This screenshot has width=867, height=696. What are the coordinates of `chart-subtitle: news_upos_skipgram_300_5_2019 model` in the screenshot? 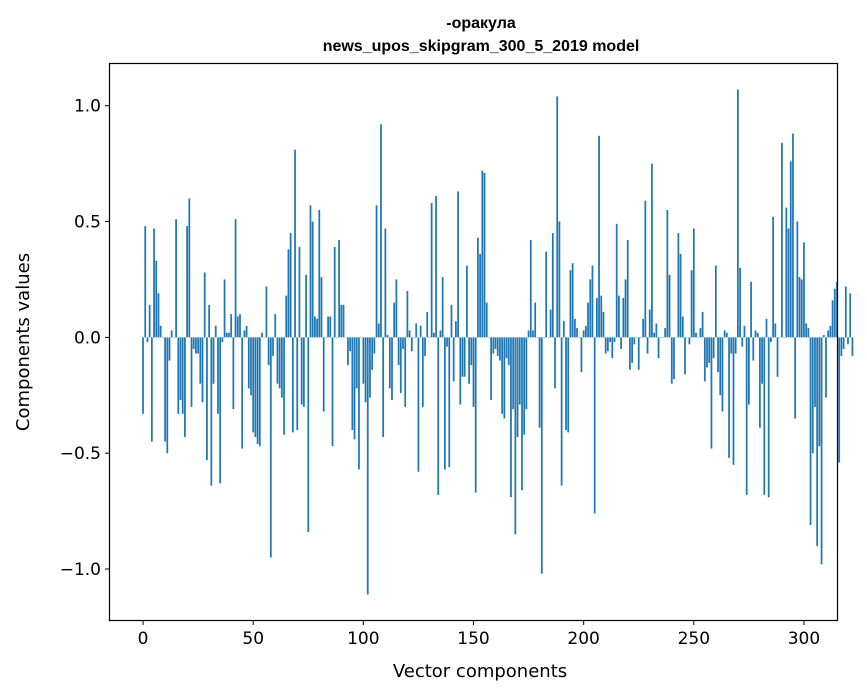 It's located at (481, 46).